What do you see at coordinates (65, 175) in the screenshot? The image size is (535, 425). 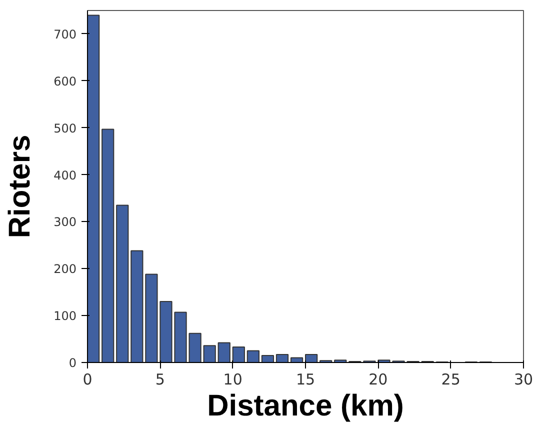 I see `y-tick-label: 400` at bounding box center [65, 175].